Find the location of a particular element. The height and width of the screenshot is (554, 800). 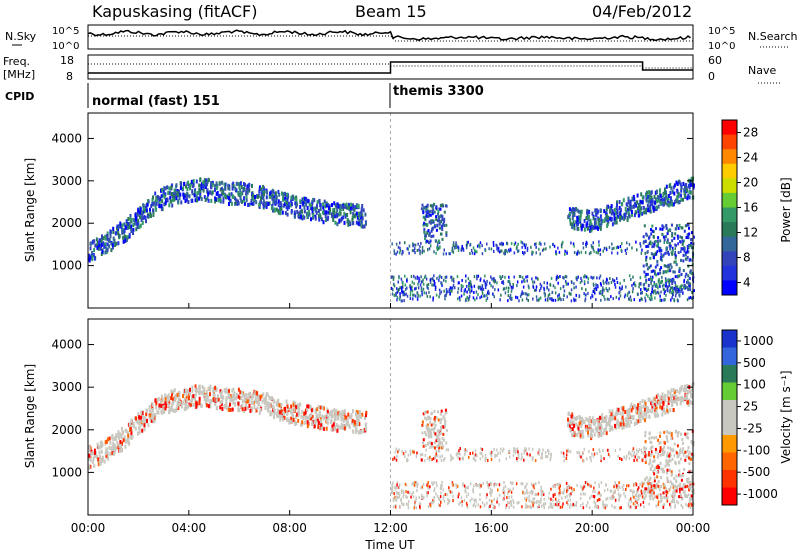

cpid-mode-normal: normal (fast) 151 is located at coordinates (156, 101).